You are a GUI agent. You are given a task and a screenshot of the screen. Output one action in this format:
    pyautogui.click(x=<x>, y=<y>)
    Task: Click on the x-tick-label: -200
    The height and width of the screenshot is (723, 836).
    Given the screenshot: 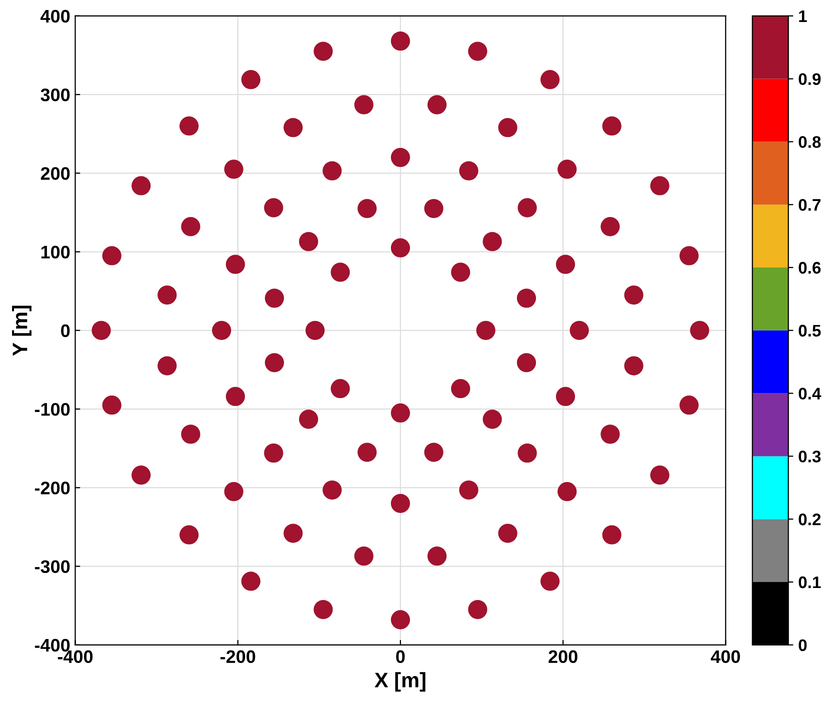 What is the action you would take?
    pyautogui.click(x=238, y=657)
    